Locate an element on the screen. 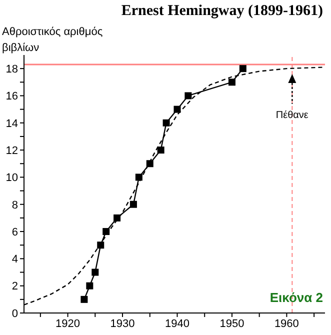  y-tick-label: 4 is located at coordinates (15, 260).